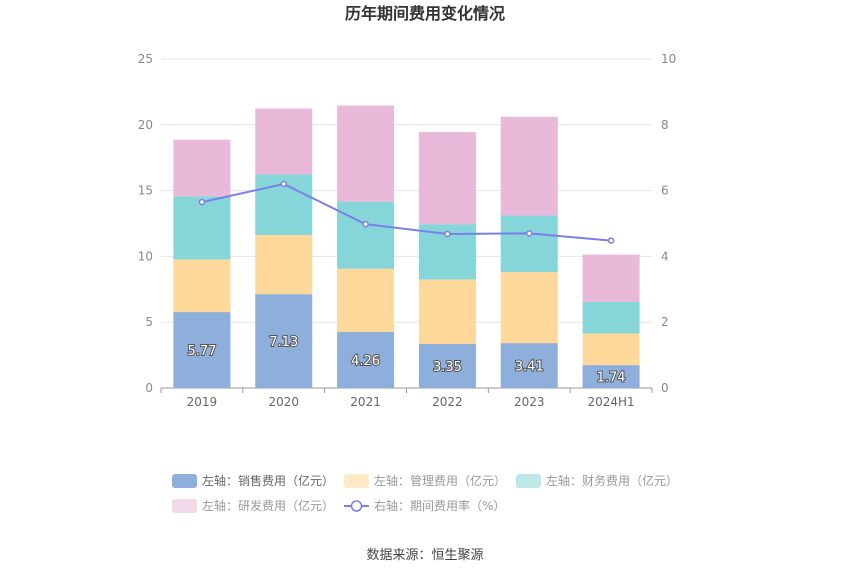 The height and width of the screenshot is (575, 850). I want to click on y-axis-left: 0 5 10 15 20 25, so click(145, 223).